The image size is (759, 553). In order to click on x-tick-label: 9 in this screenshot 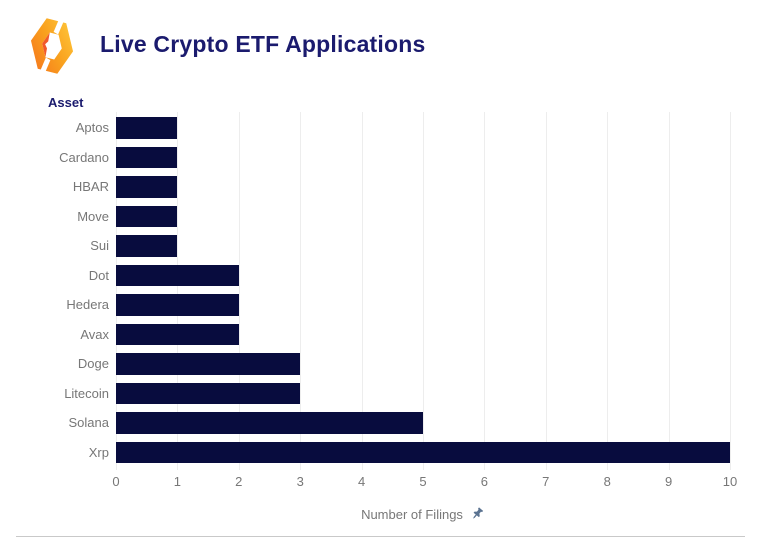, I will do `click(668, 481)`.